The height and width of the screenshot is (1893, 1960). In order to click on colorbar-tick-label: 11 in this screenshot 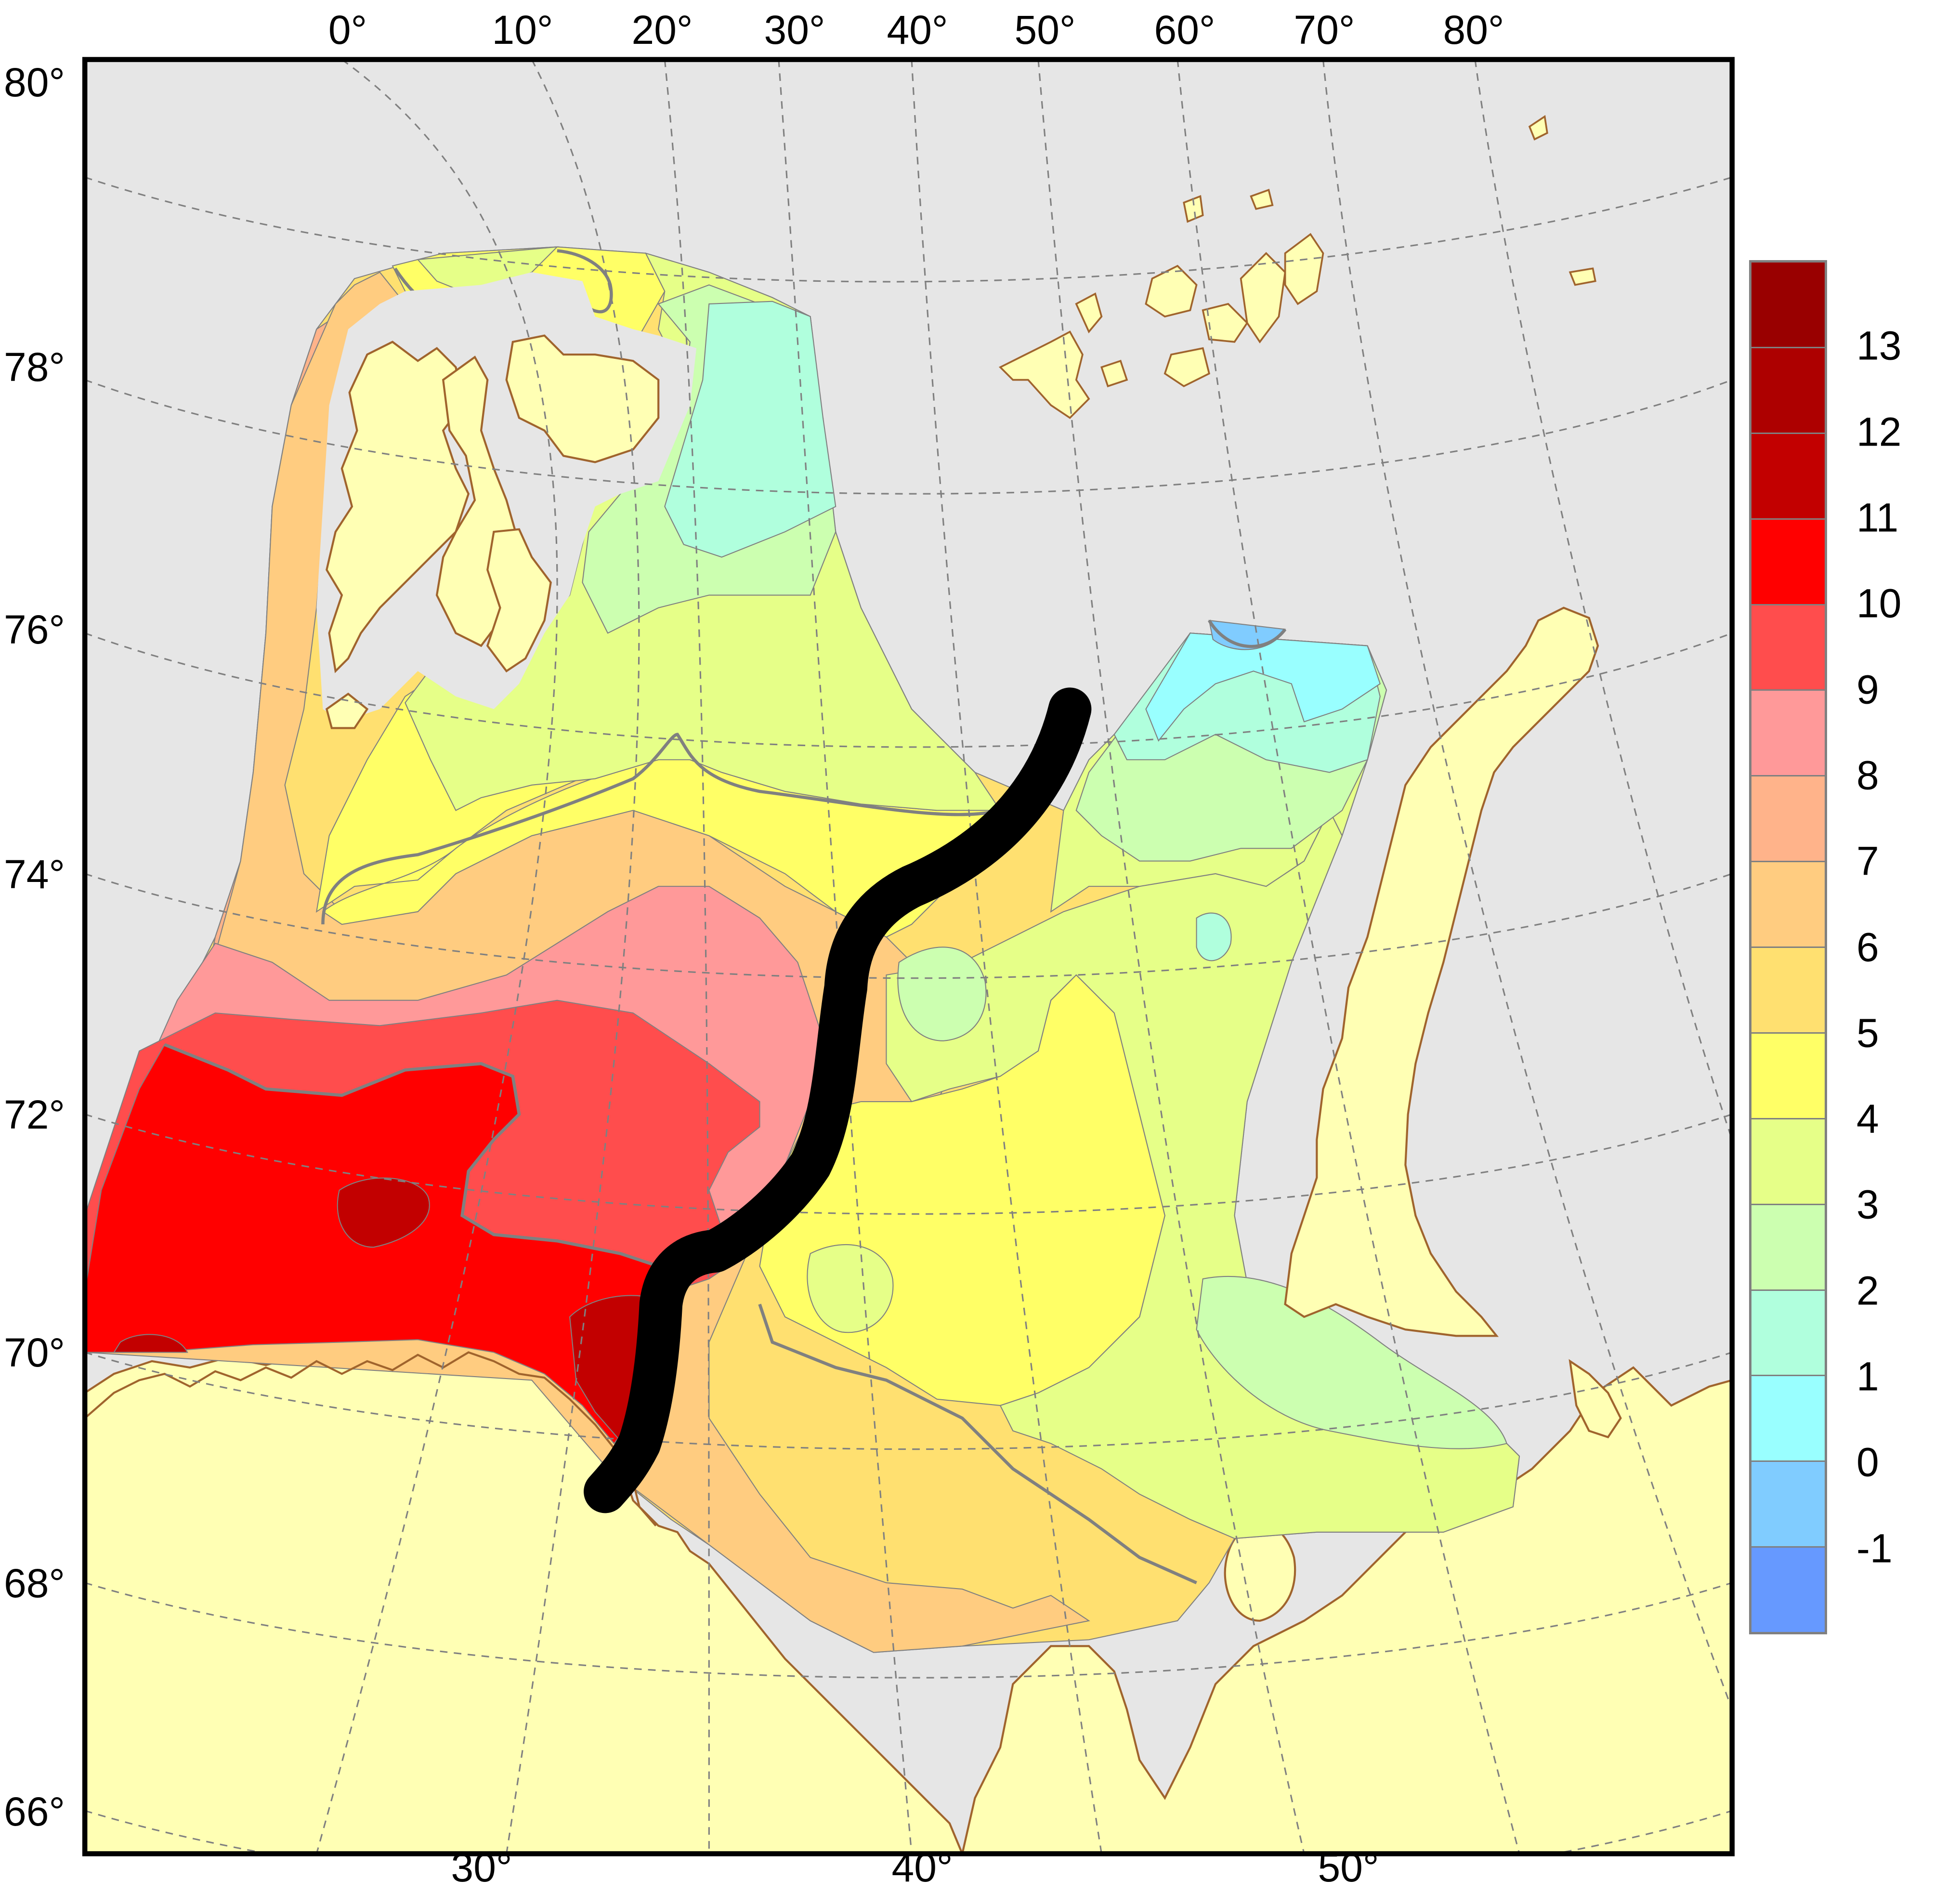, I will do `click(1877, 517)`.